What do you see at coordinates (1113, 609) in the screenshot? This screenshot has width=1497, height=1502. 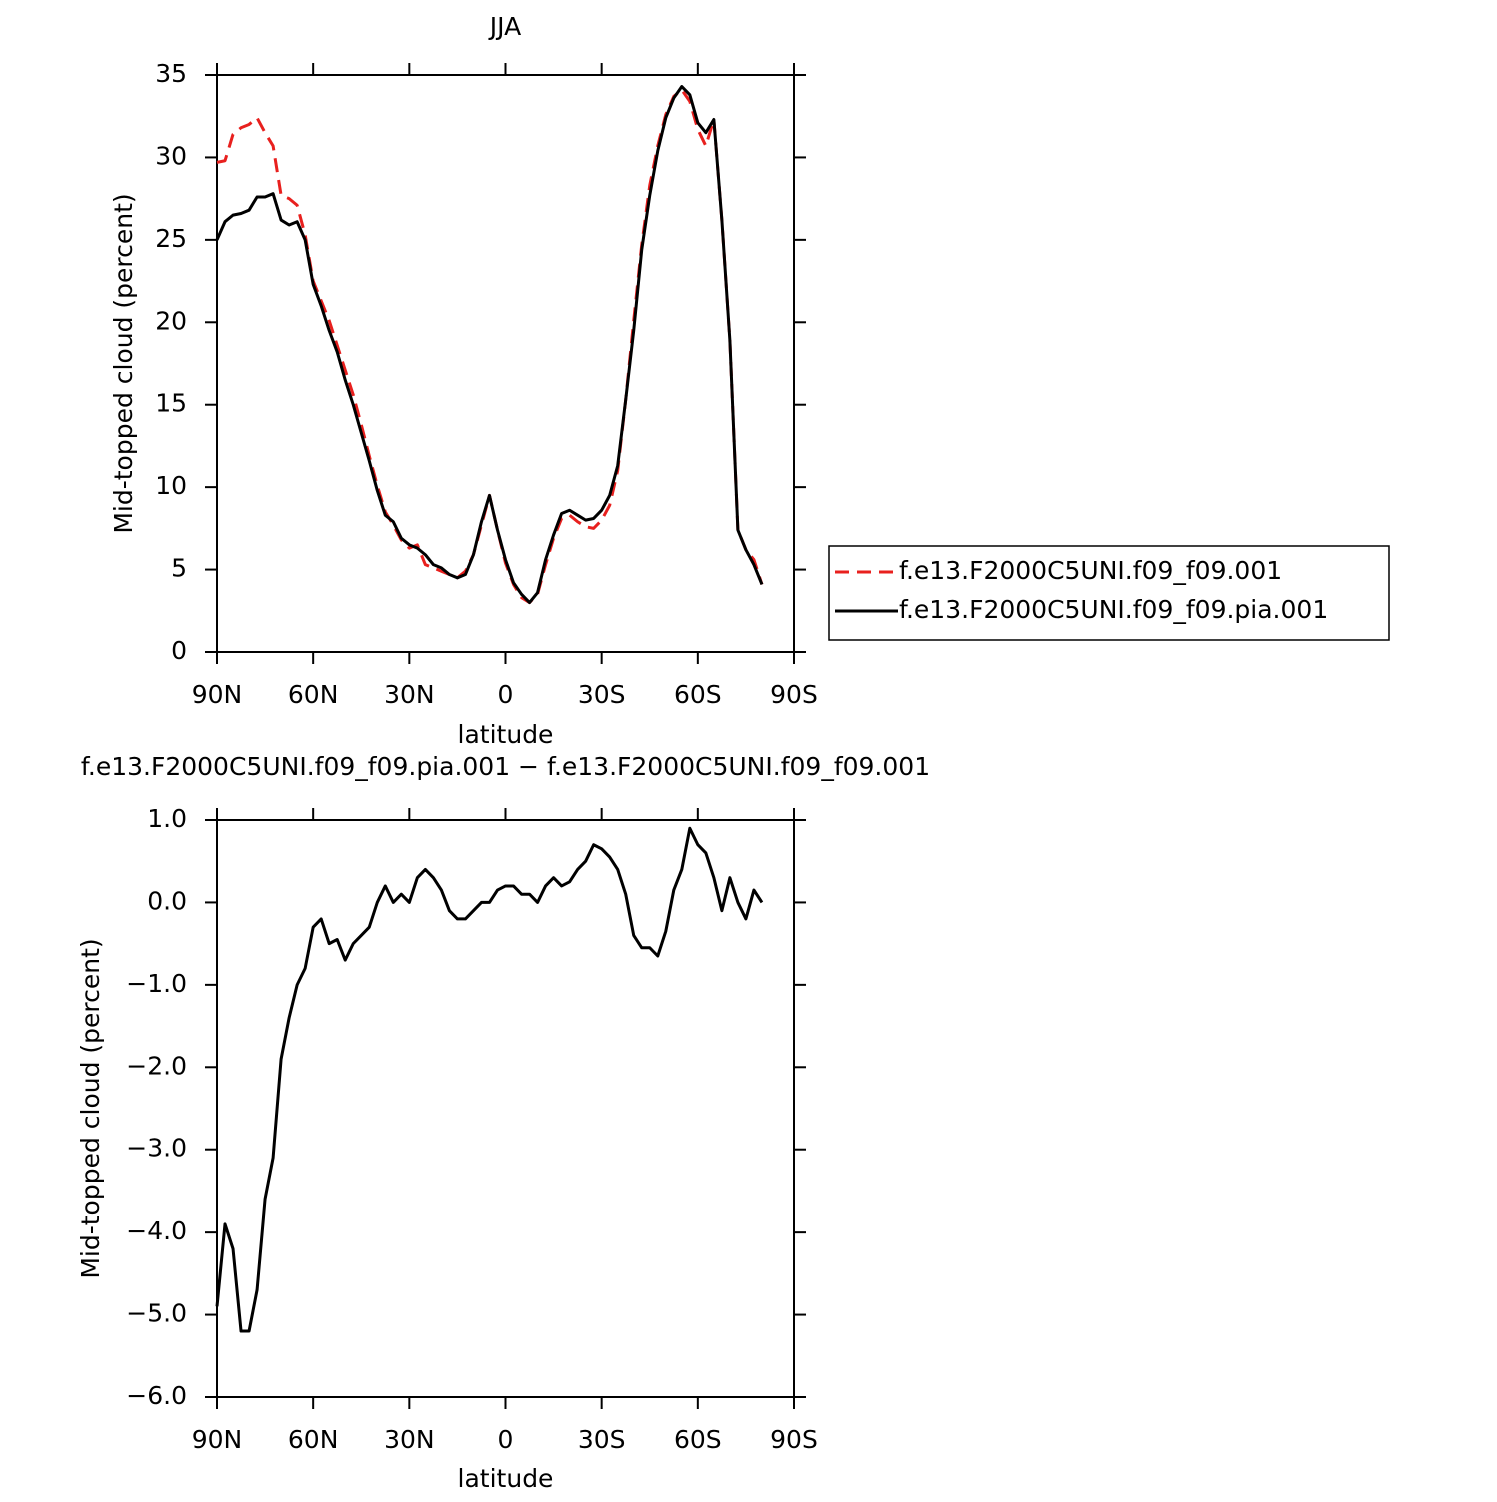 I see `legend-label: f.e13.F2000C5UNI.f09_f09.pia.001` at bounding box center [1113, 609].